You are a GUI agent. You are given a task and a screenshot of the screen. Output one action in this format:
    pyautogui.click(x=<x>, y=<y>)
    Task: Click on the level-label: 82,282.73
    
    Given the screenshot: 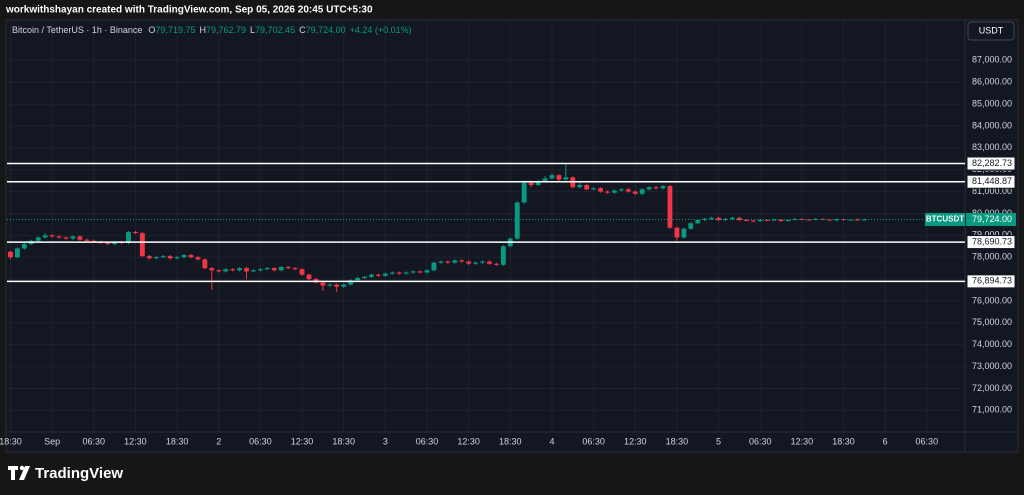 What is the action you would take?
    pyautogui.click(x=992, y=163)
    